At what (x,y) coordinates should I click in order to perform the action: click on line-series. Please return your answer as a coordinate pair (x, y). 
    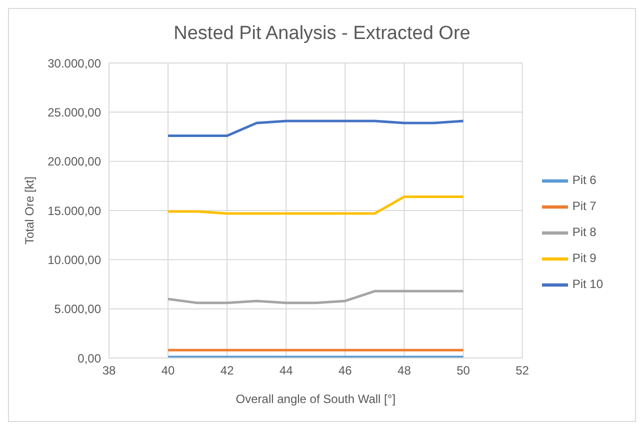
    Looking at the image, I should click on (315, 297).